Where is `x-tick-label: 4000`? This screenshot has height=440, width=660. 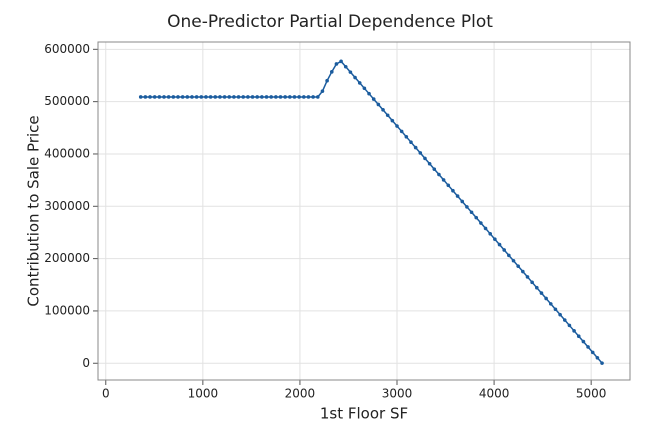
x-tick-label: 4000 is located at coordinates (494, 394).